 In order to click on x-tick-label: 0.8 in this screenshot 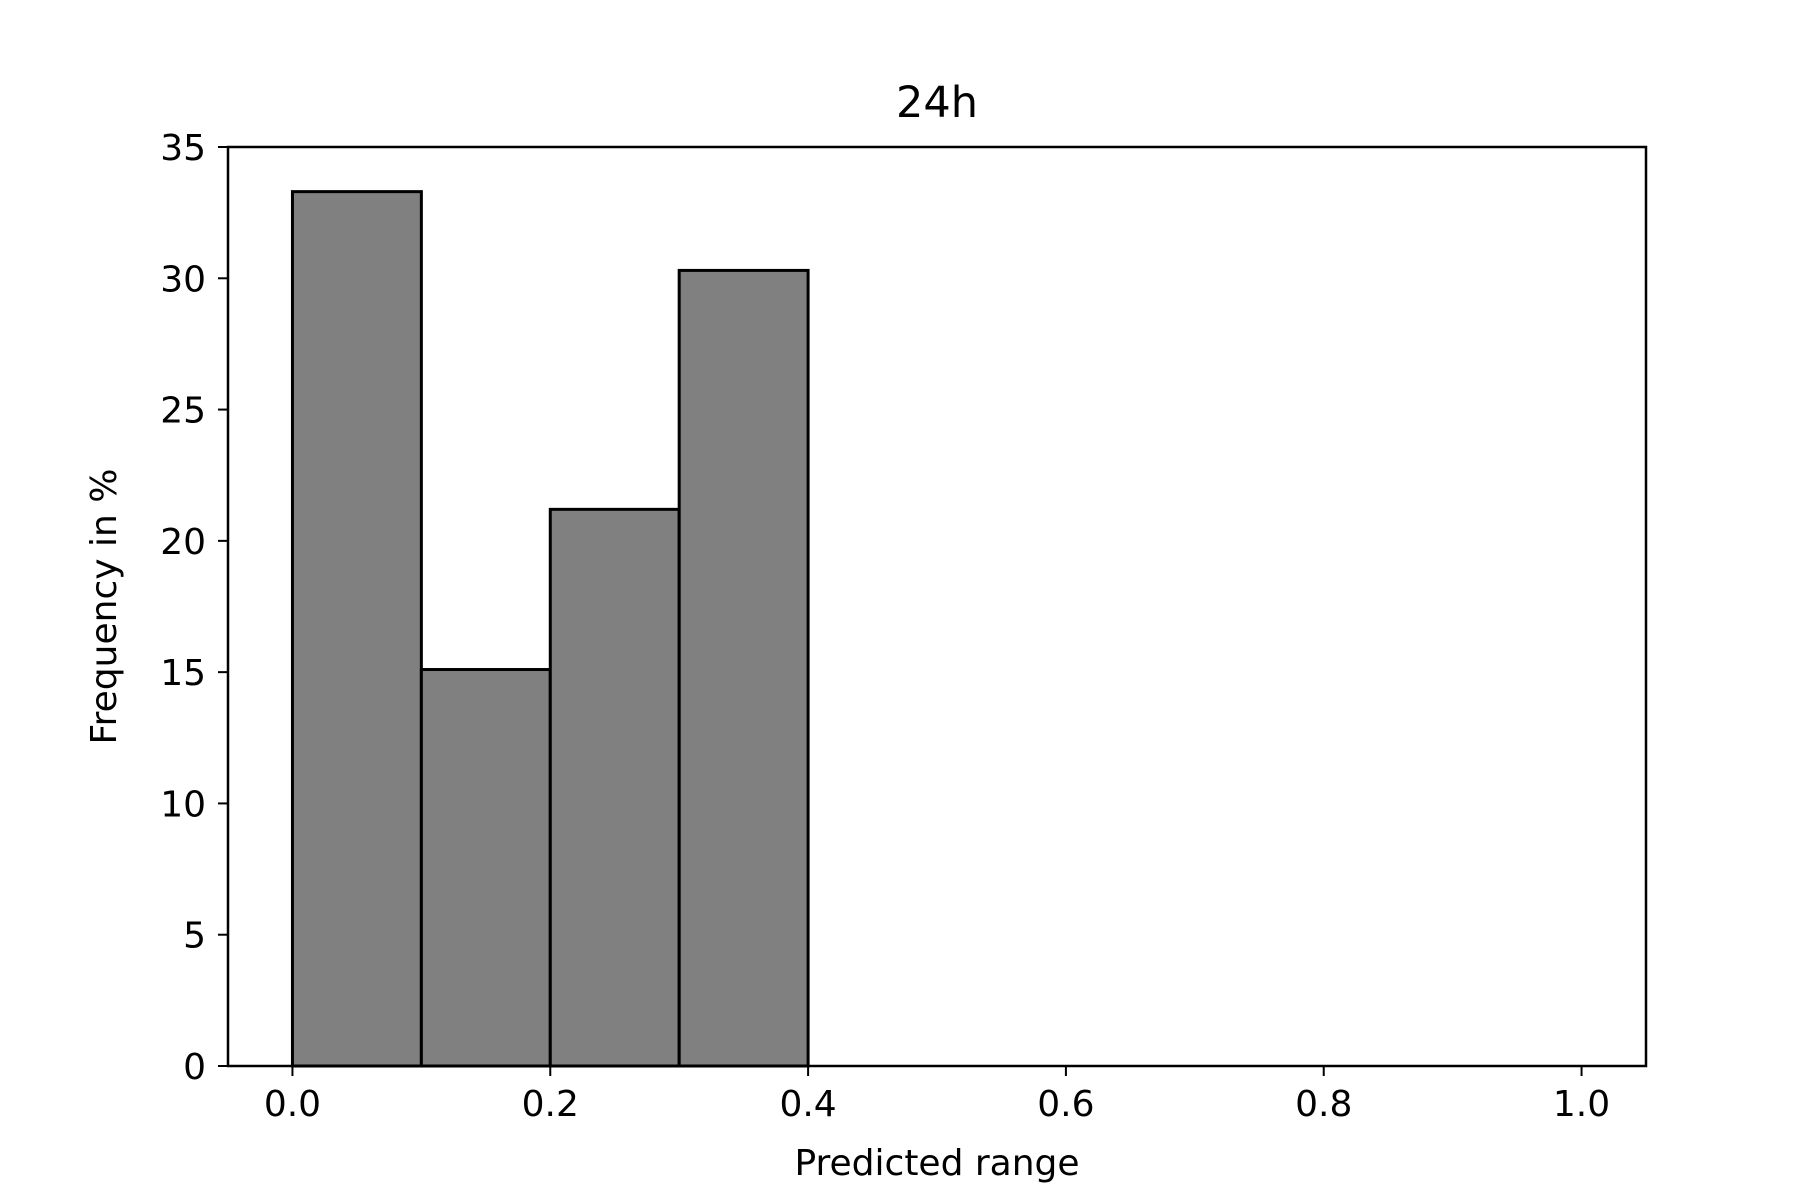, I will do `click(1323, 1104)`.